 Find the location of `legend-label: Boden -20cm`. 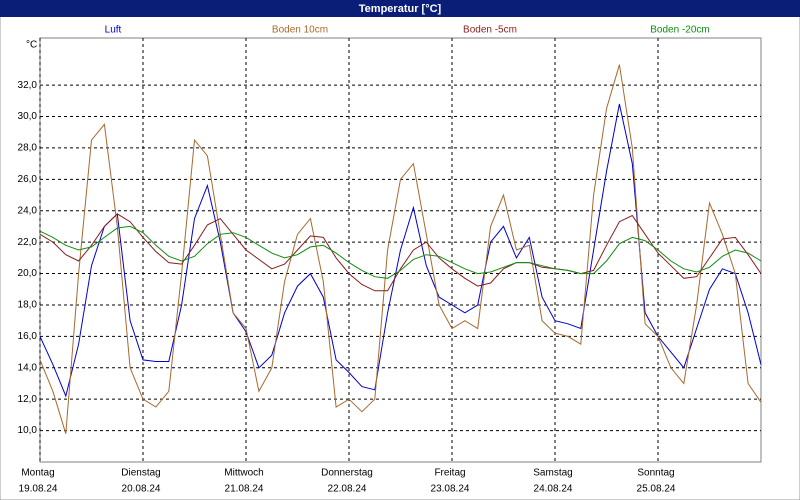

legend-label: Boden -20cm is located at coordinates (679, 30).